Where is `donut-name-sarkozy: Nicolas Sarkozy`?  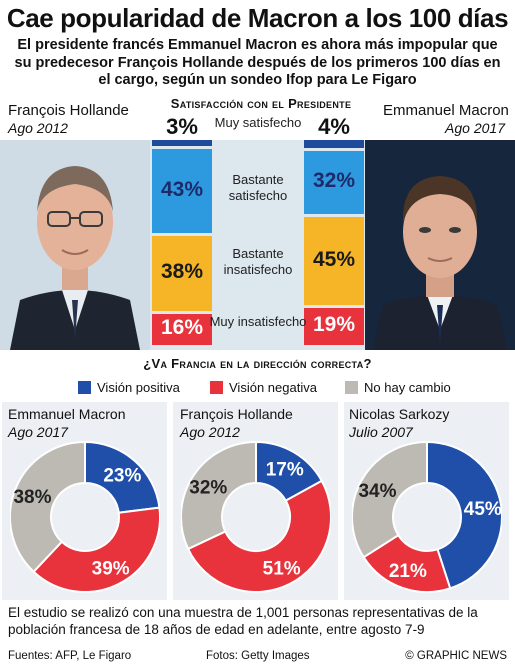
donut-name-sarkozy: Nicolas Sarkozy is located at coordinates (399, 414).